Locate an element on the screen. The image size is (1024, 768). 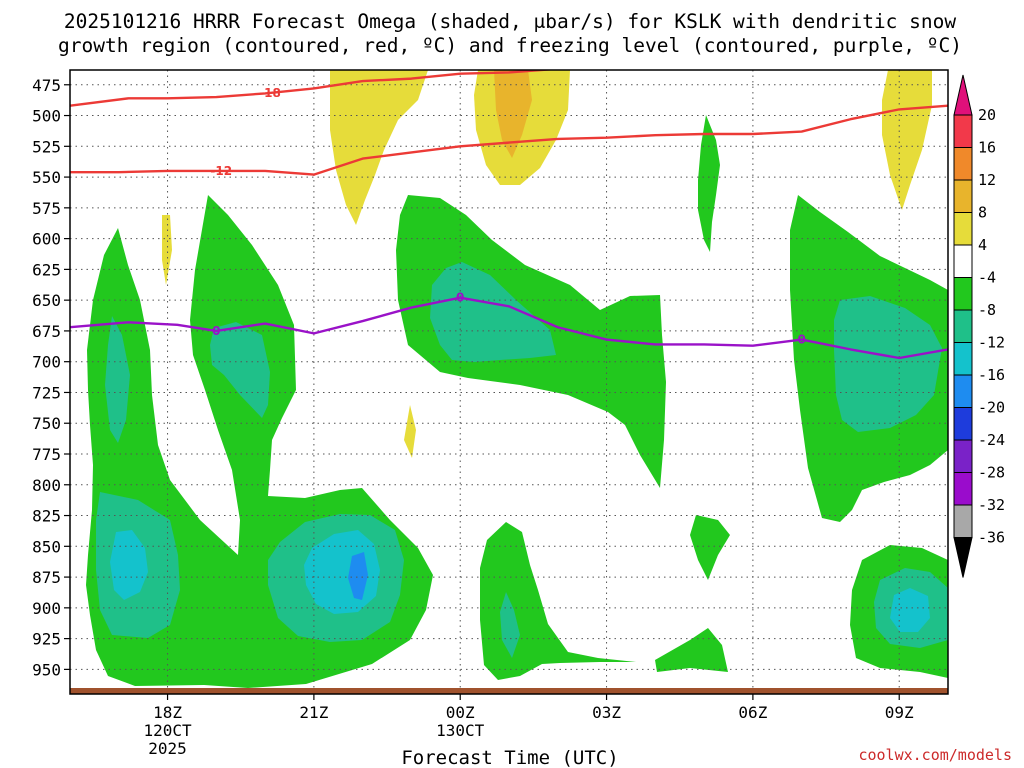
colorbar-label: -32 is located at coordinates (991, 505).